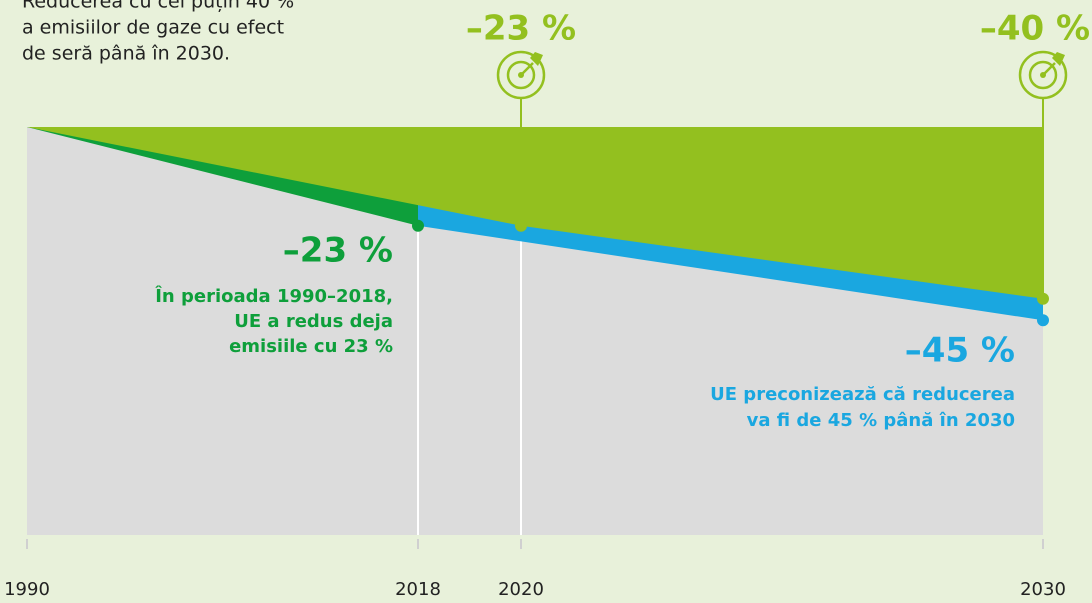 Image resolution: width=1092 pixels, height=603 pixels. I want to click on annotation: UE preconizează că reducerea, so click(862, 394).